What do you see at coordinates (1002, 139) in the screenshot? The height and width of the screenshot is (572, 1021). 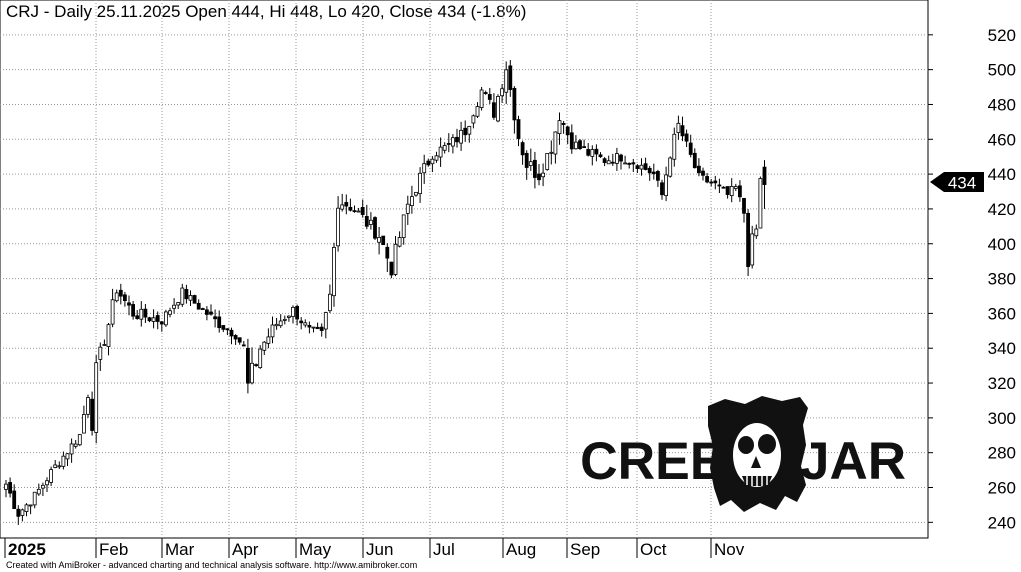 I see `y-tick-label: 460` at bounding box center [1002, 139].